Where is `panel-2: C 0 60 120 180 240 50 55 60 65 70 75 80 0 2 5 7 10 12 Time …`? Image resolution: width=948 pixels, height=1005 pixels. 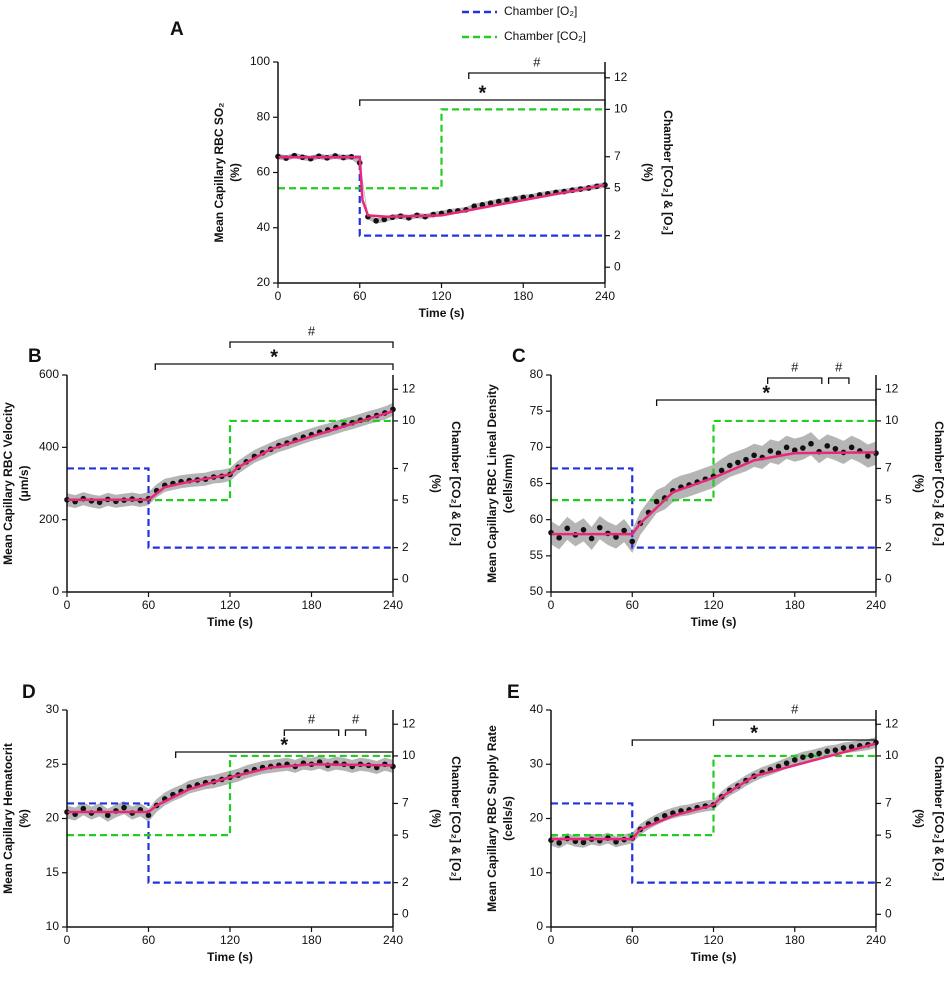
panel-2: C 0 60 120 180 240 50 55 60 65 70 75 80 0 2 5 7 10 12 Time … is located at coordinates (715, 487).